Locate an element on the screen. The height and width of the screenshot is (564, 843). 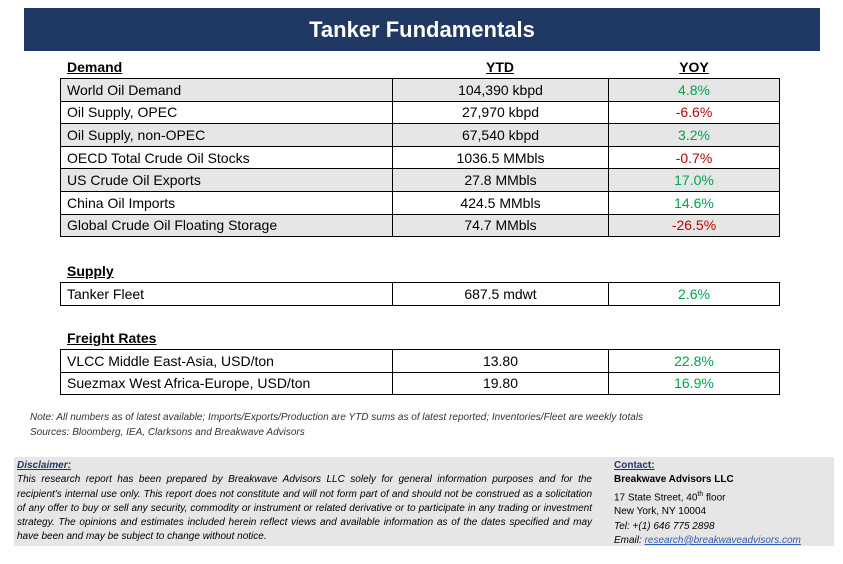
row-label: Global Crude Oil Floating Storage is located at coordinates (226, 225).